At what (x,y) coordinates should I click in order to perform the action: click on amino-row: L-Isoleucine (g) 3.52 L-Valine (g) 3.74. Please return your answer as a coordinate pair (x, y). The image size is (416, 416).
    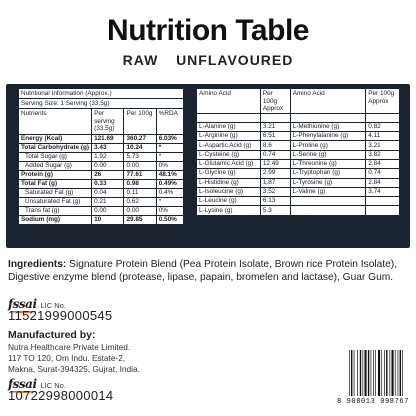
    Looking at the image, I should click on (298, 192).